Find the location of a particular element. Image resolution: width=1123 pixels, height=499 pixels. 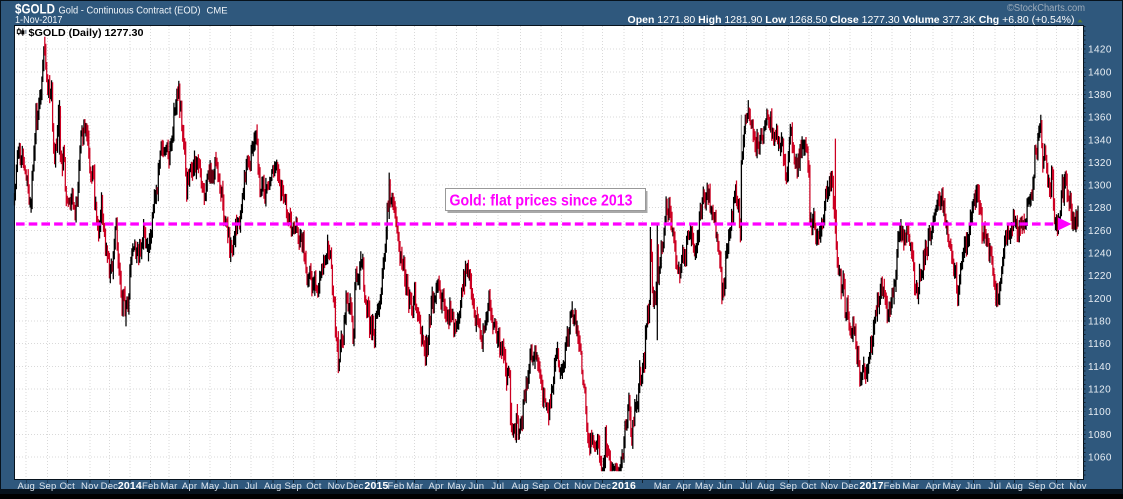

svg-text: $GOLD (Daily) 1277.30 is located at coordinates (86, 33).